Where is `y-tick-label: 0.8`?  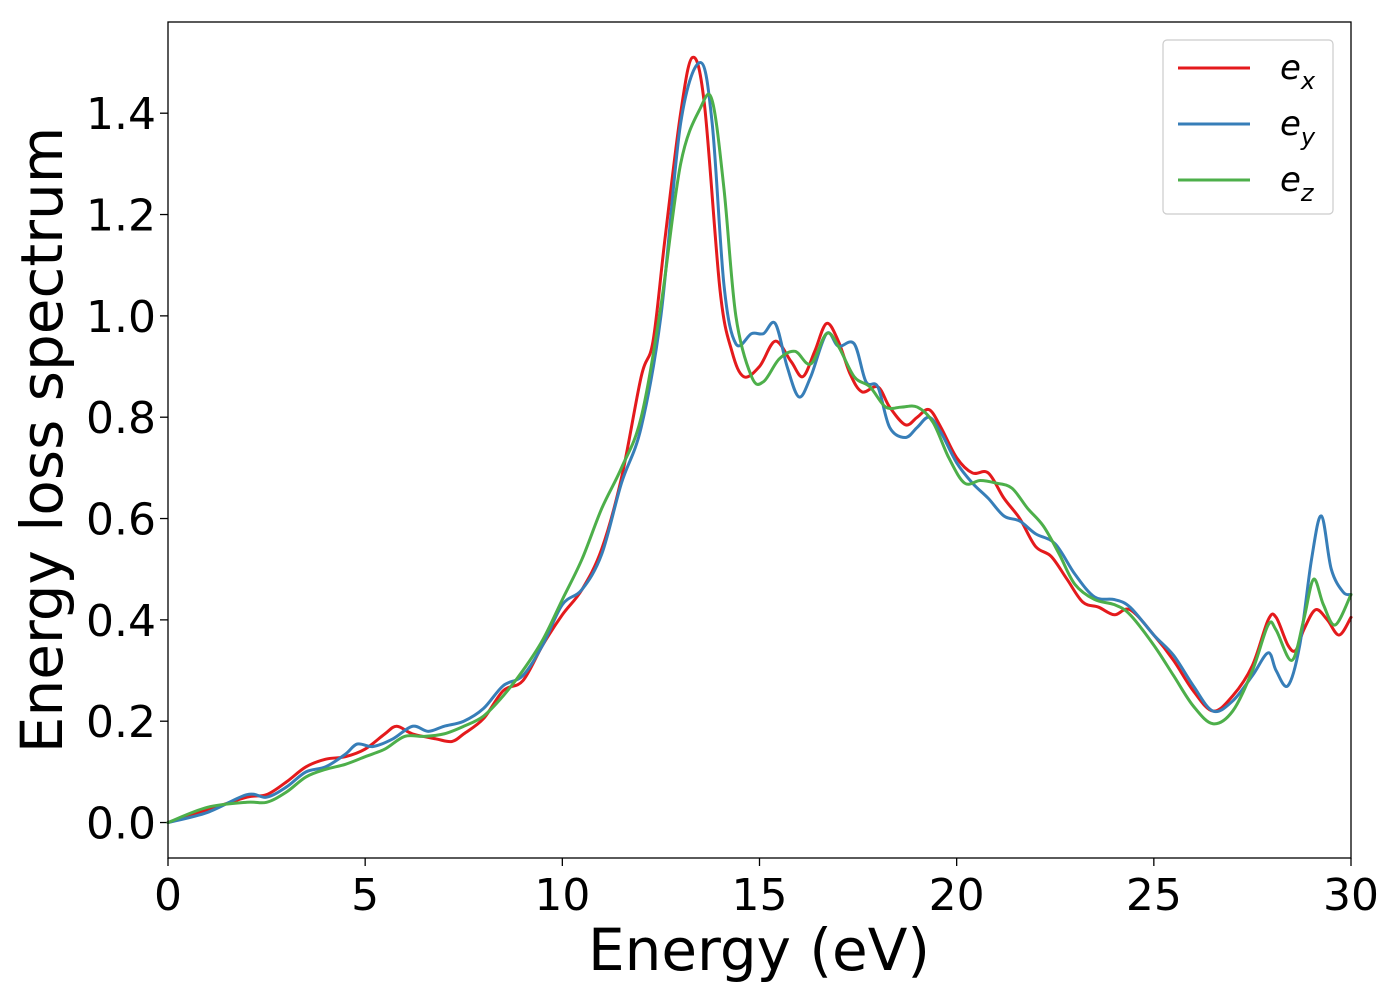
y-tick-label: 0.8 is located at coordinates (121, 418).